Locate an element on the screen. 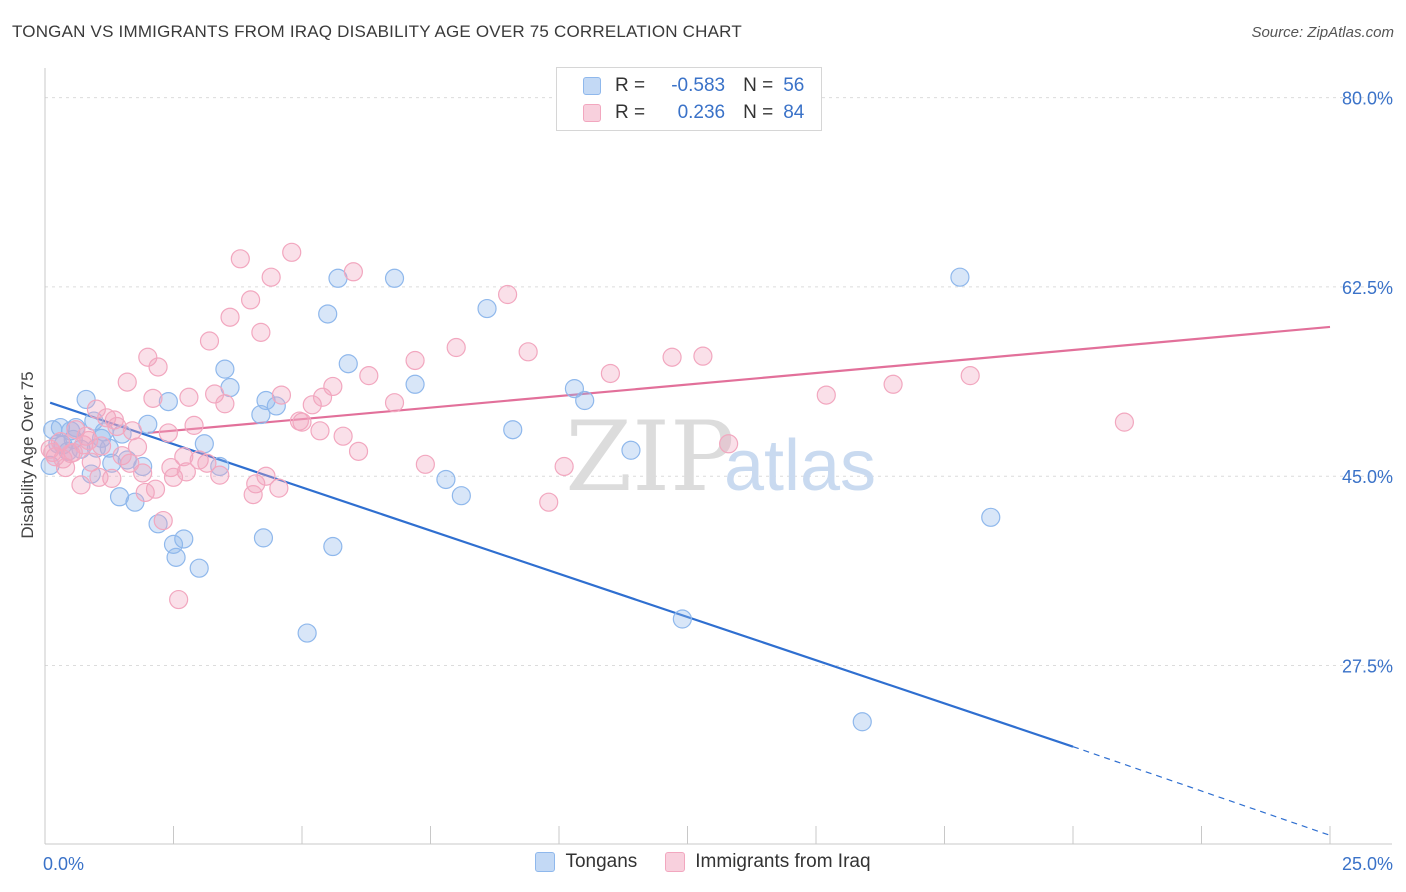  watermark-zip: ZIP is located at coordinates (649, 457).